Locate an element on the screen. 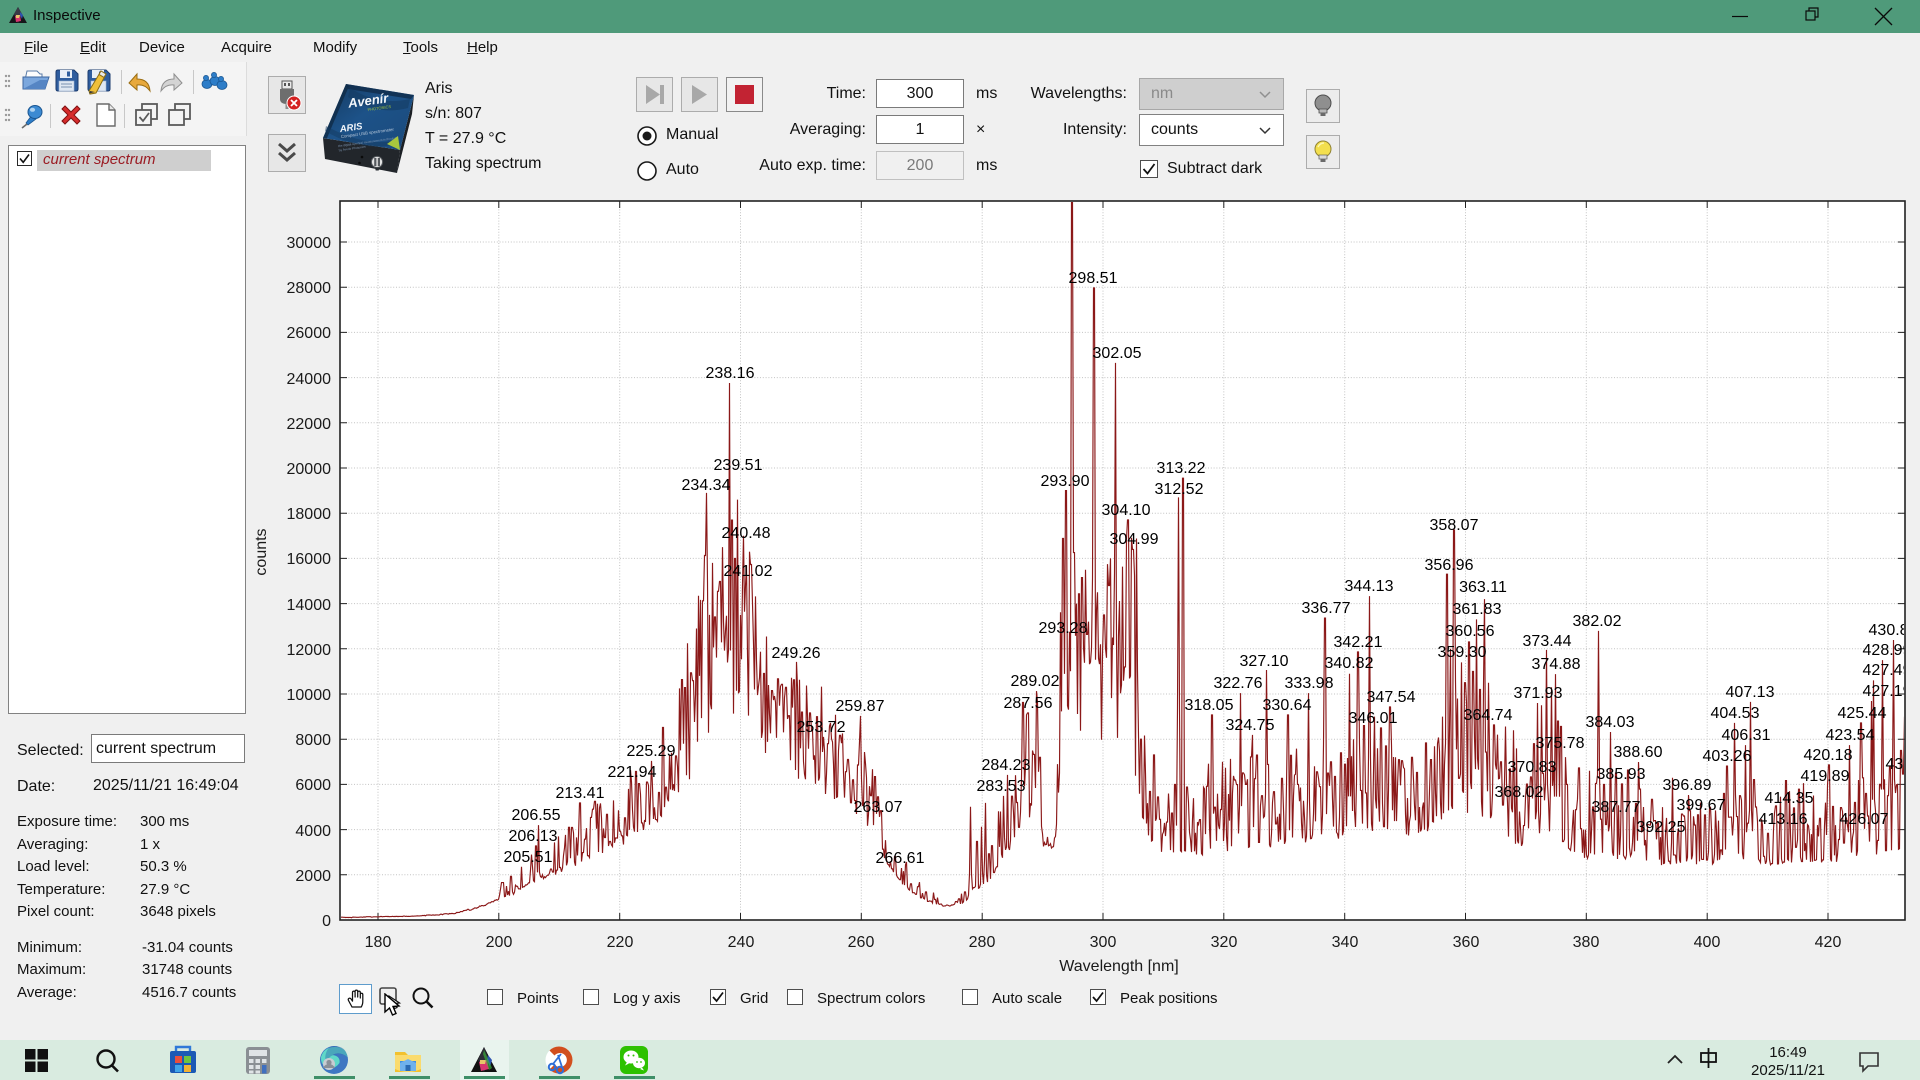 The width and height of the screenshot is (1920, 1080). svg-text: 16000 is located at coordinates (309, 559).